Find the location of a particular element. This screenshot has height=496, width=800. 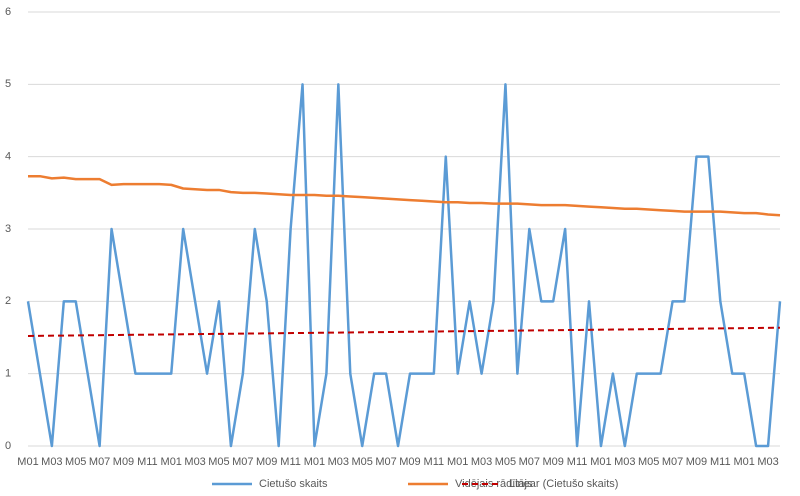

y-tick-label: 6 is located at coordinates (8, 12).